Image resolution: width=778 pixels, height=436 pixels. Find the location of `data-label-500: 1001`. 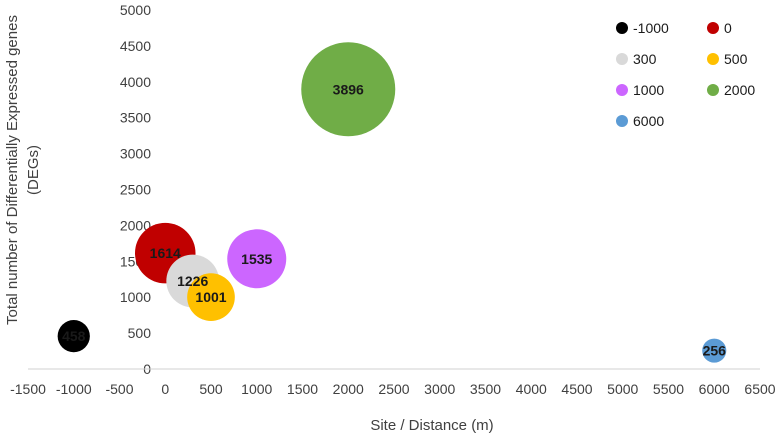

data-label-500: 1001 is located at coordinates (210, 297).